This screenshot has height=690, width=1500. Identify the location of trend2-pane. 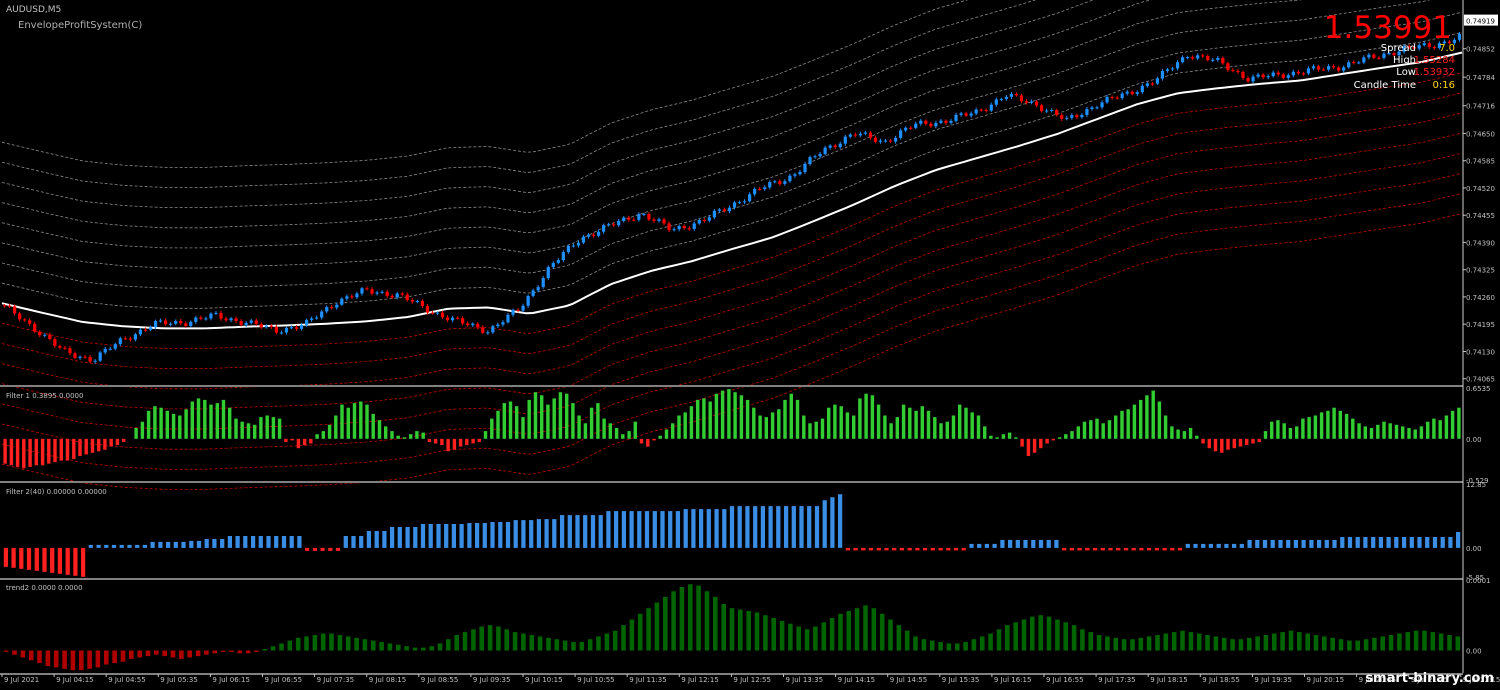
(732, 627).